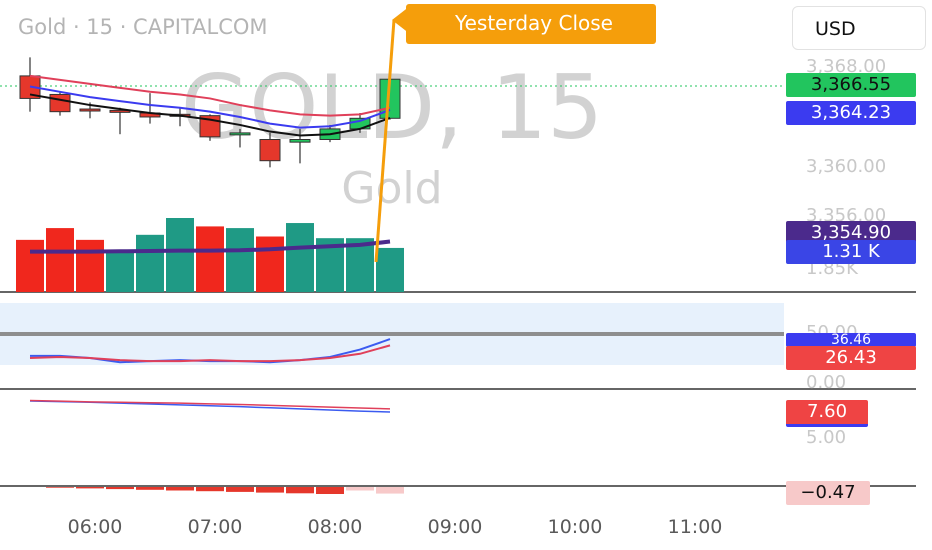  I want to click on symbol-title: Gold · 15 · CAPITALCOM, so click(143, 27).